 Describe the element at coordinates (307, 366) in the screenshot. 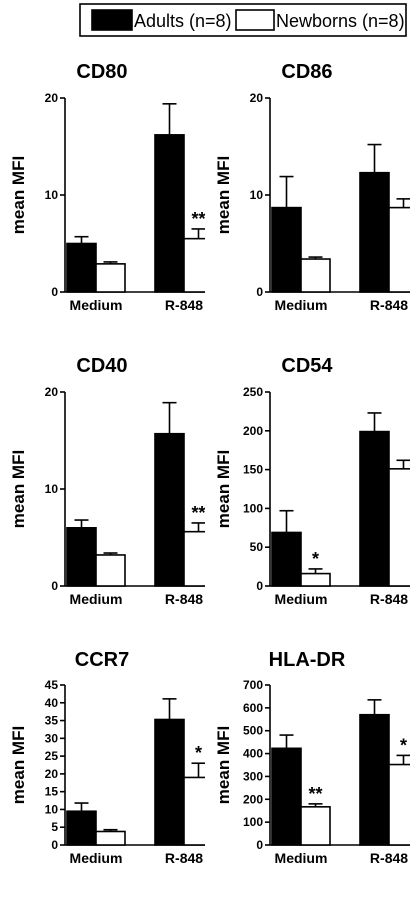

I see `chart-title: CD54` at that location.